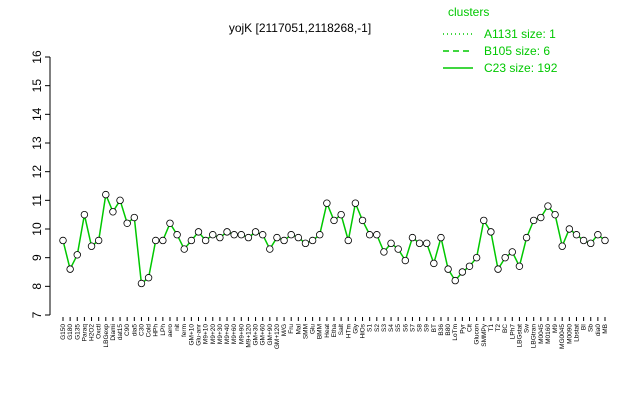 Image resolution: width=640 pixels, height=400 pixels. I want to click on x-tick-label: S9, so click(427, 328).